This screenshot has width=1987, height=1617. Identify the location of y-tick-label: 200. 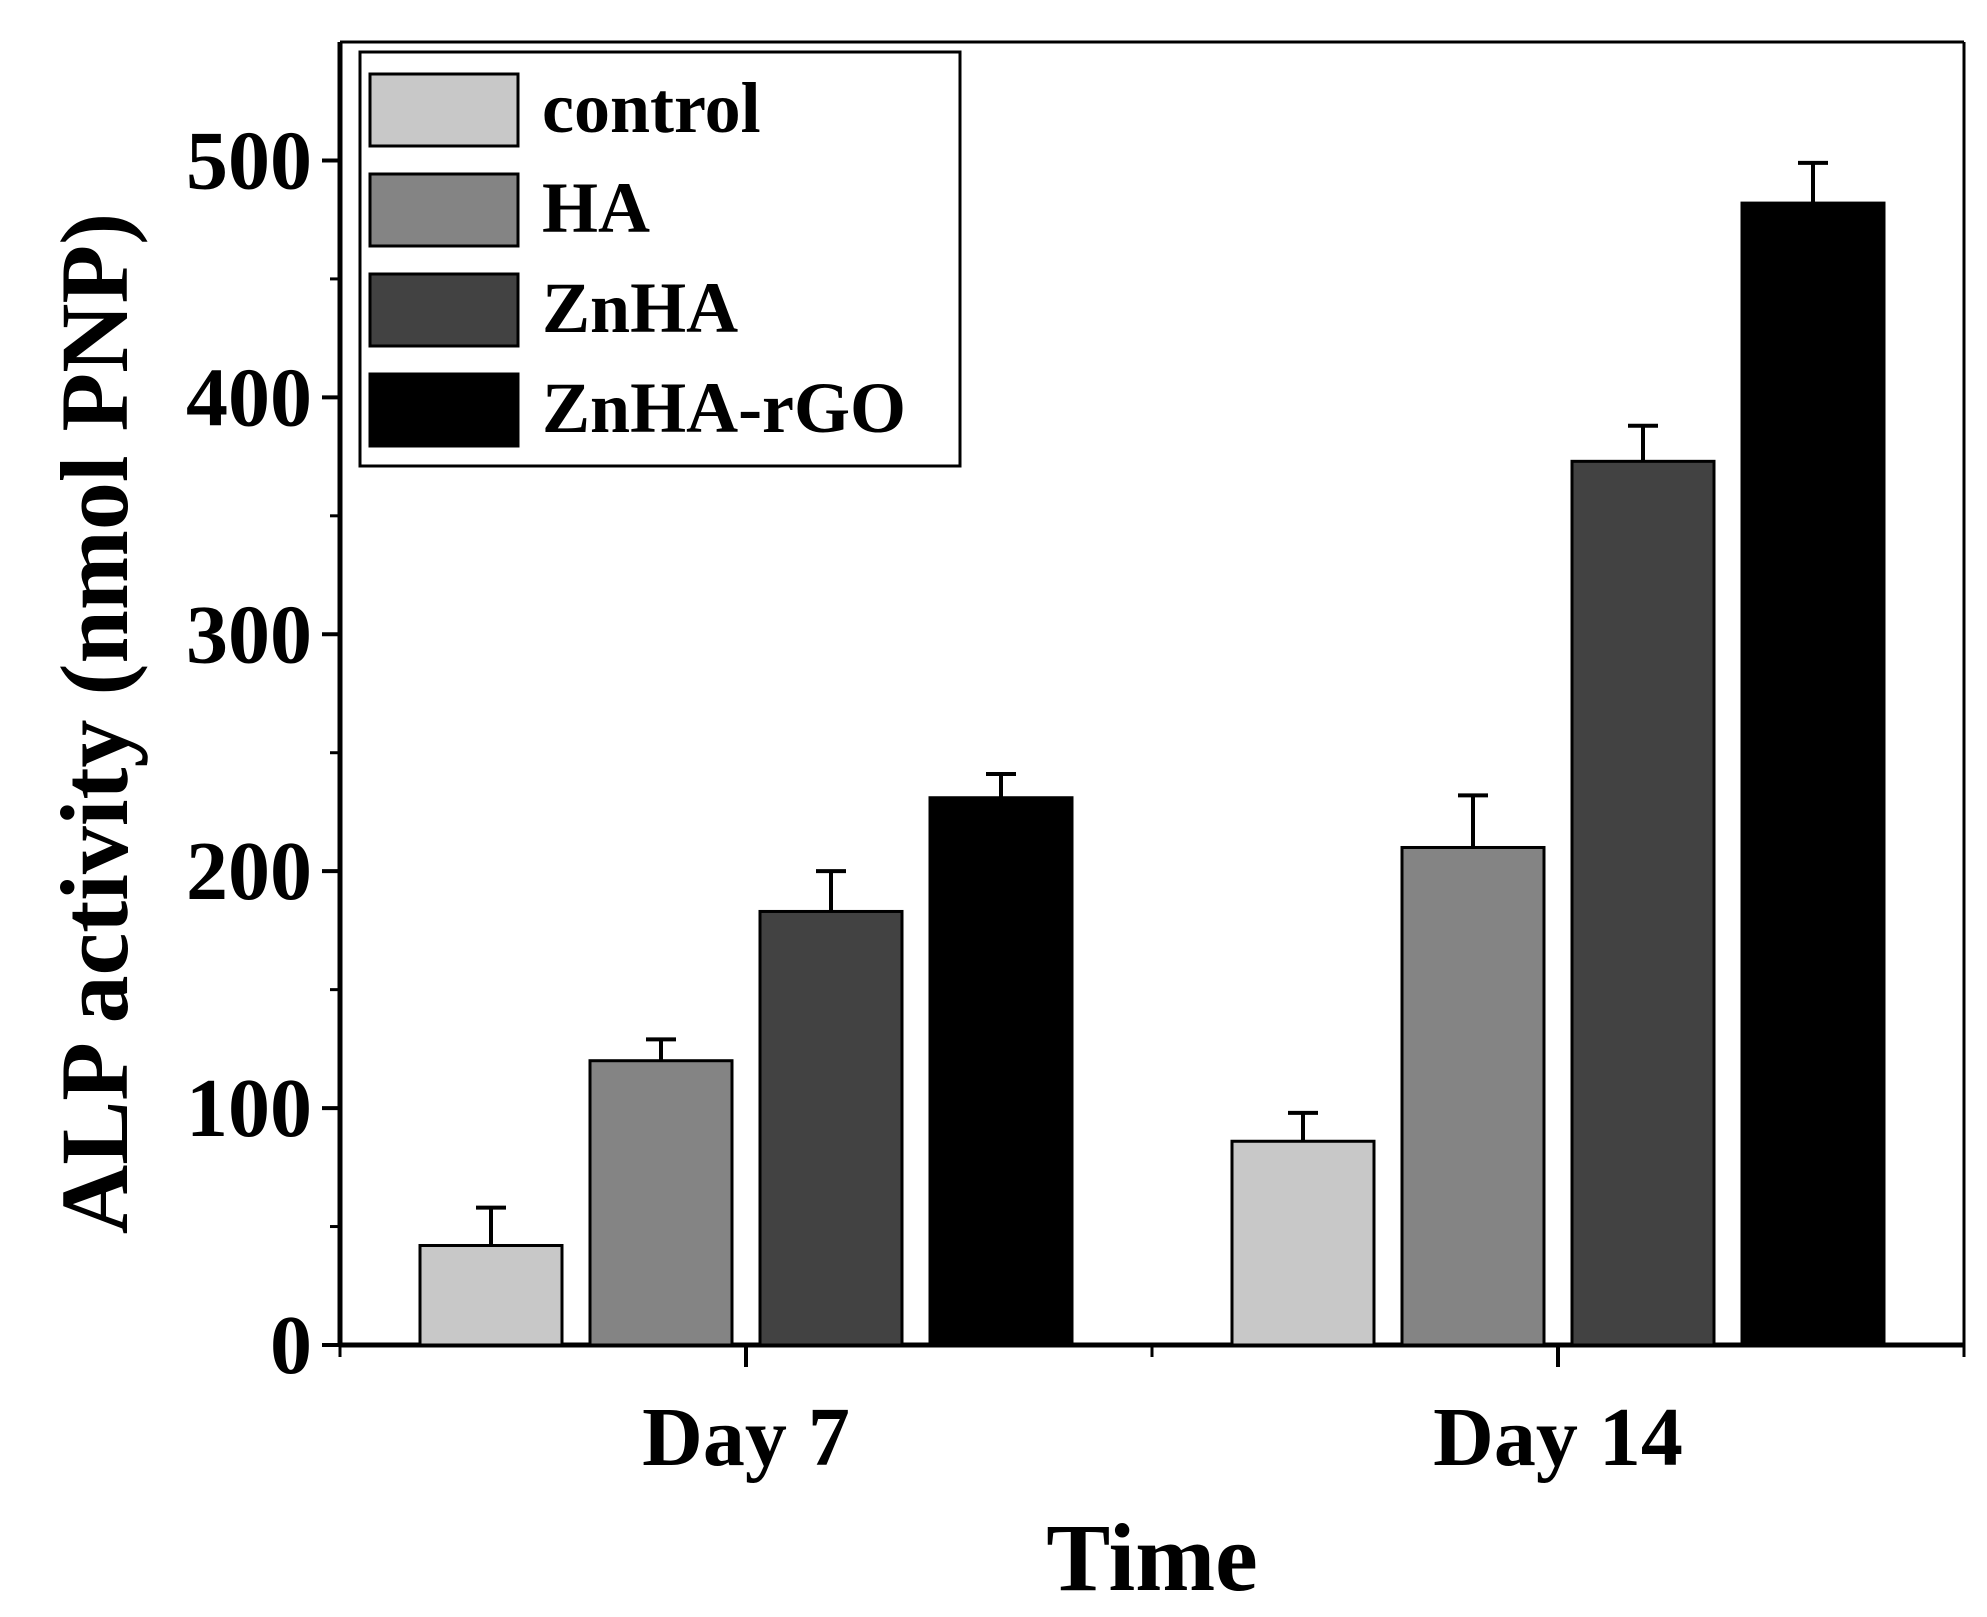
(249, 871).